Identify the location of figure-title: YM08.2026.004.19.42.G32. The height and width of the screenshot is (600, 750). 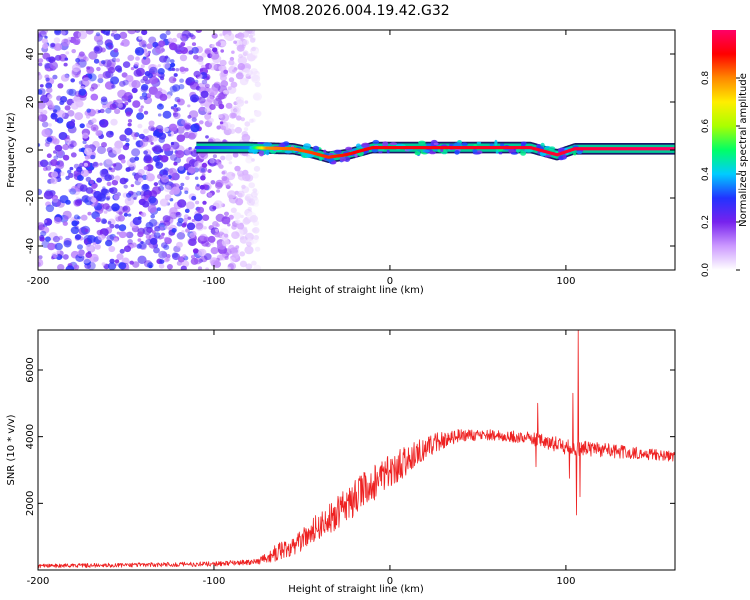
(355, 11).